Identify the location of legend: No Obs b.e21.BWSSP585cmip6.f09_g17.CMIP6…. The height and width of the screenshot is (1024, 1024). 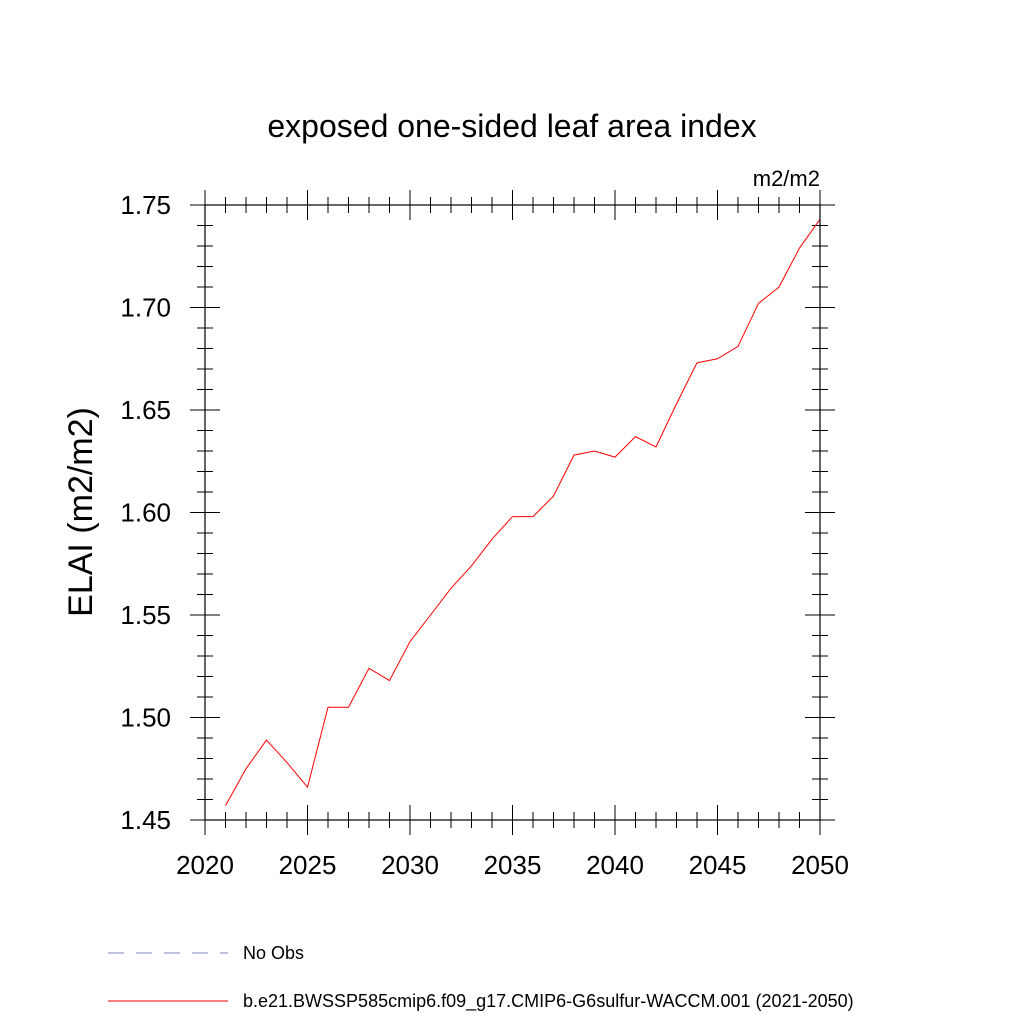
(481, 977).